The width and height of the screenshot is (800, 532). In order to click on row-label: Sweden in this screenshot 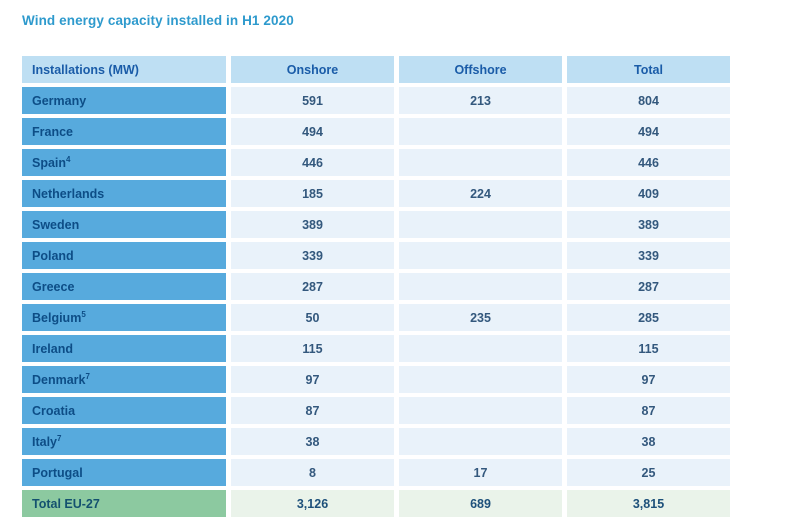, I will do `click(124, 224)`.